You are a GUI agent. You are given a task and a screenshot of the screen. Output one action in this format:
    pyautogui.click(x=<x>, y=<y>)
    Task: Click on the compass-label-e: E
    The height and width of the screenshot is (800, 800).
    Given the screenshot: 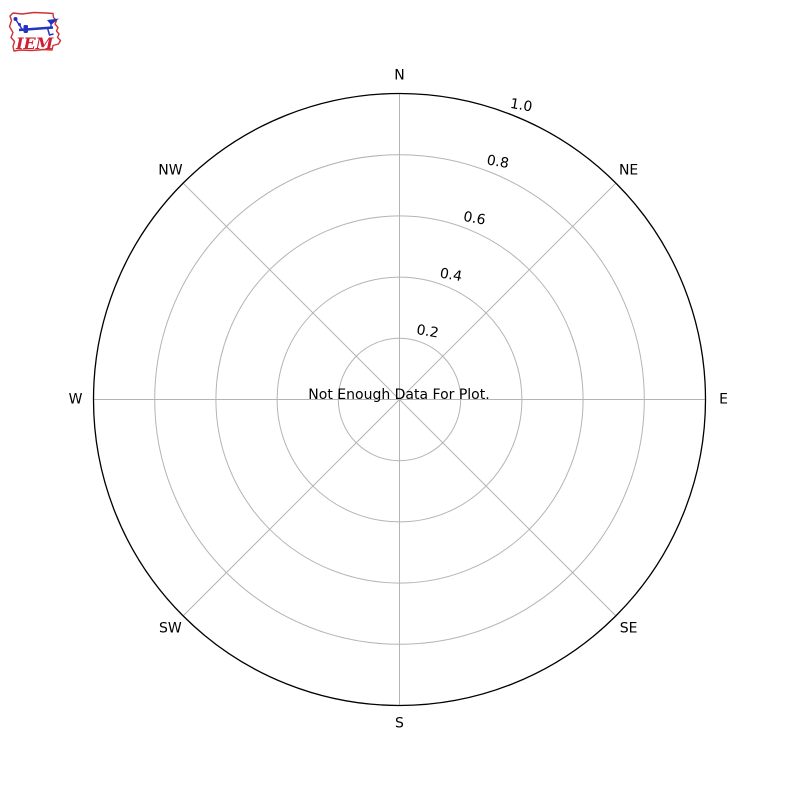 What is the action you would take?
    pyautogui.click(x=723, y=400)
    